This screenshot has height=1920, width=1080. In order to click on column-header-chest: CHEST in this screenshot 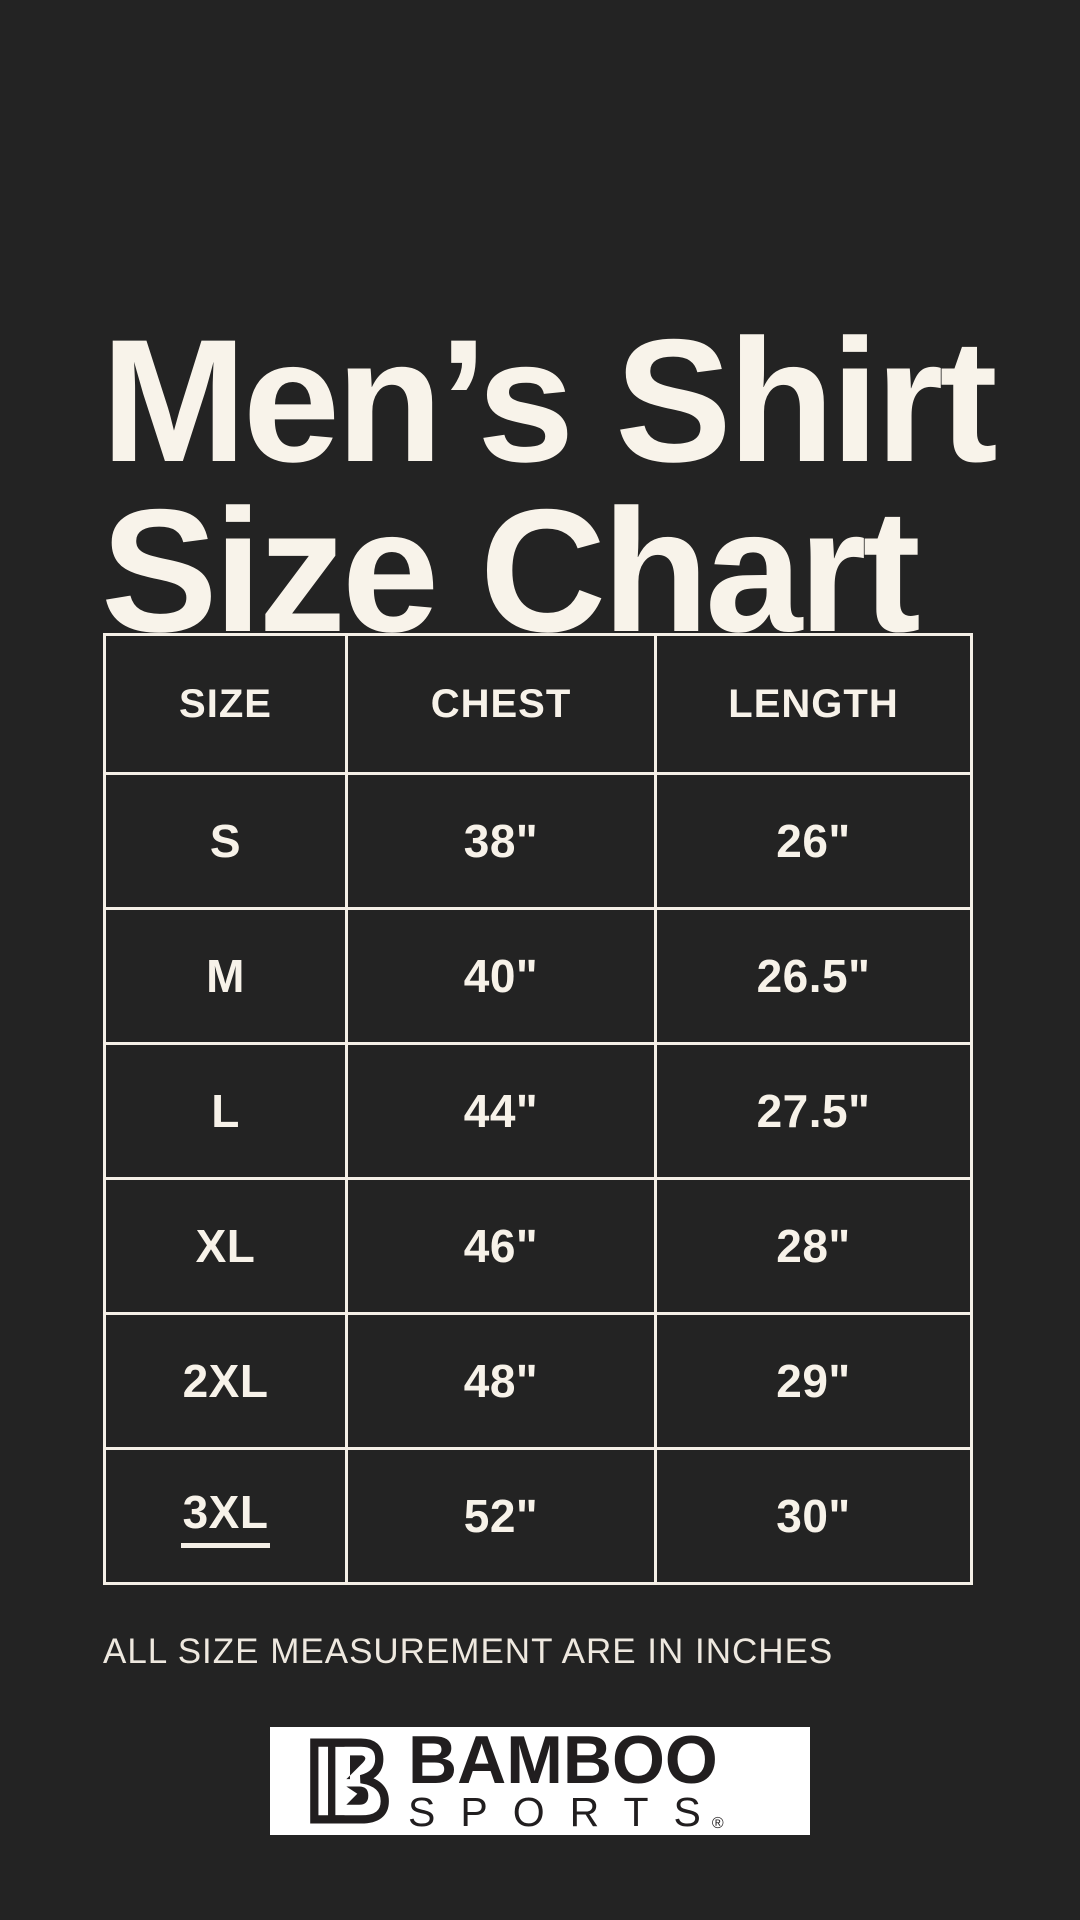, I will do `click(501, 704)`.